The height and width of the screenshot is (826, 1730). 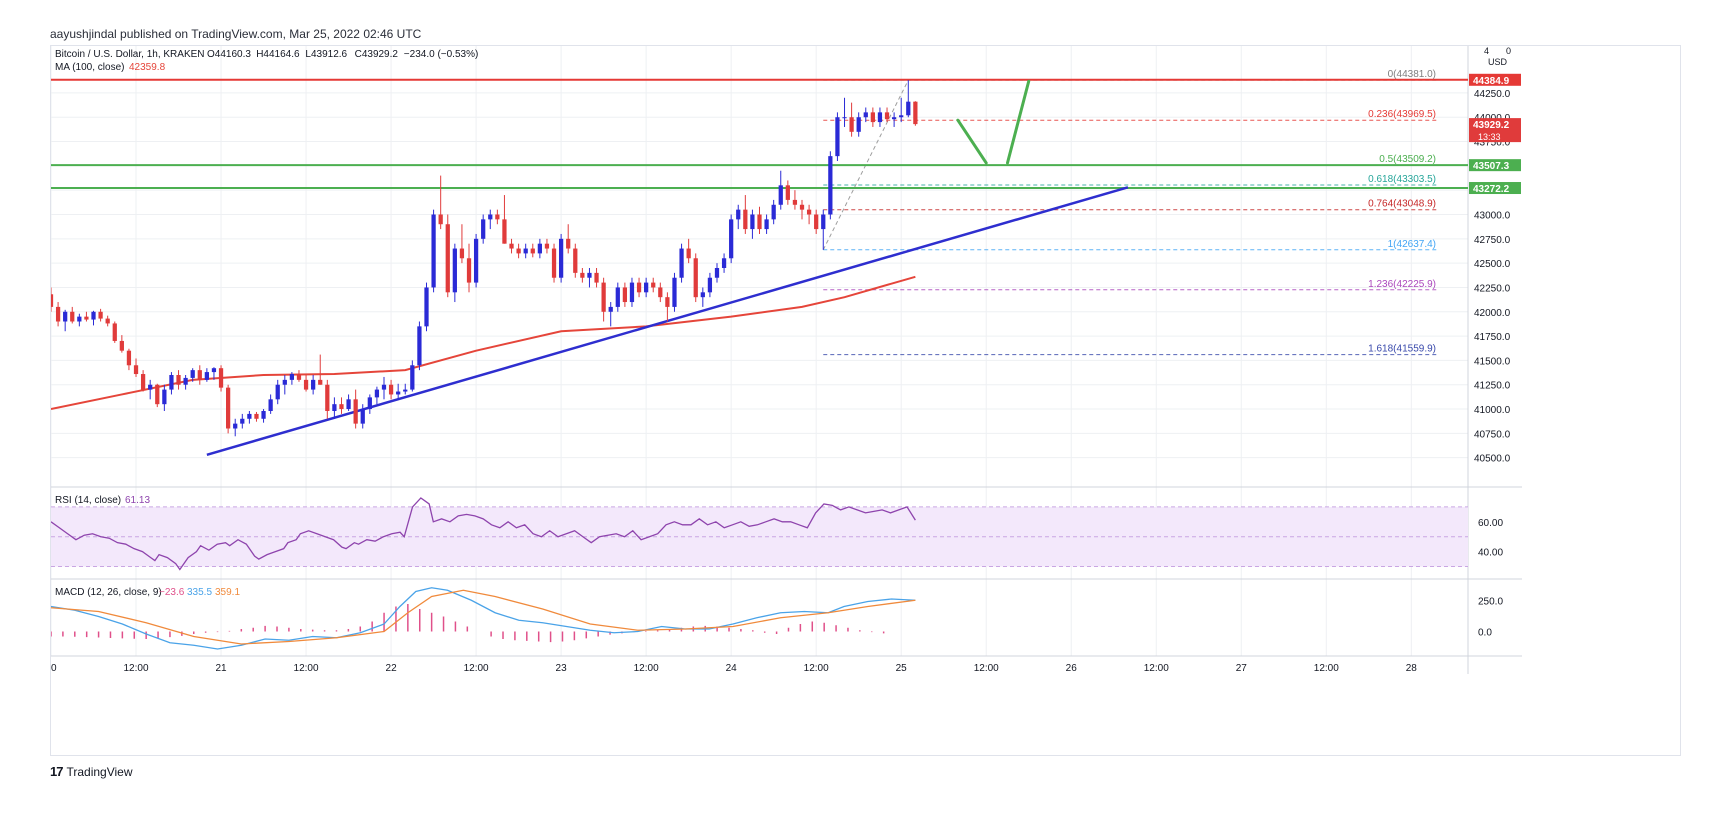 What do you see at coordinates (1485, 633) in the screenshot?
I see `macd-tick-label: 0.0` at bounding box center [1485, 633].